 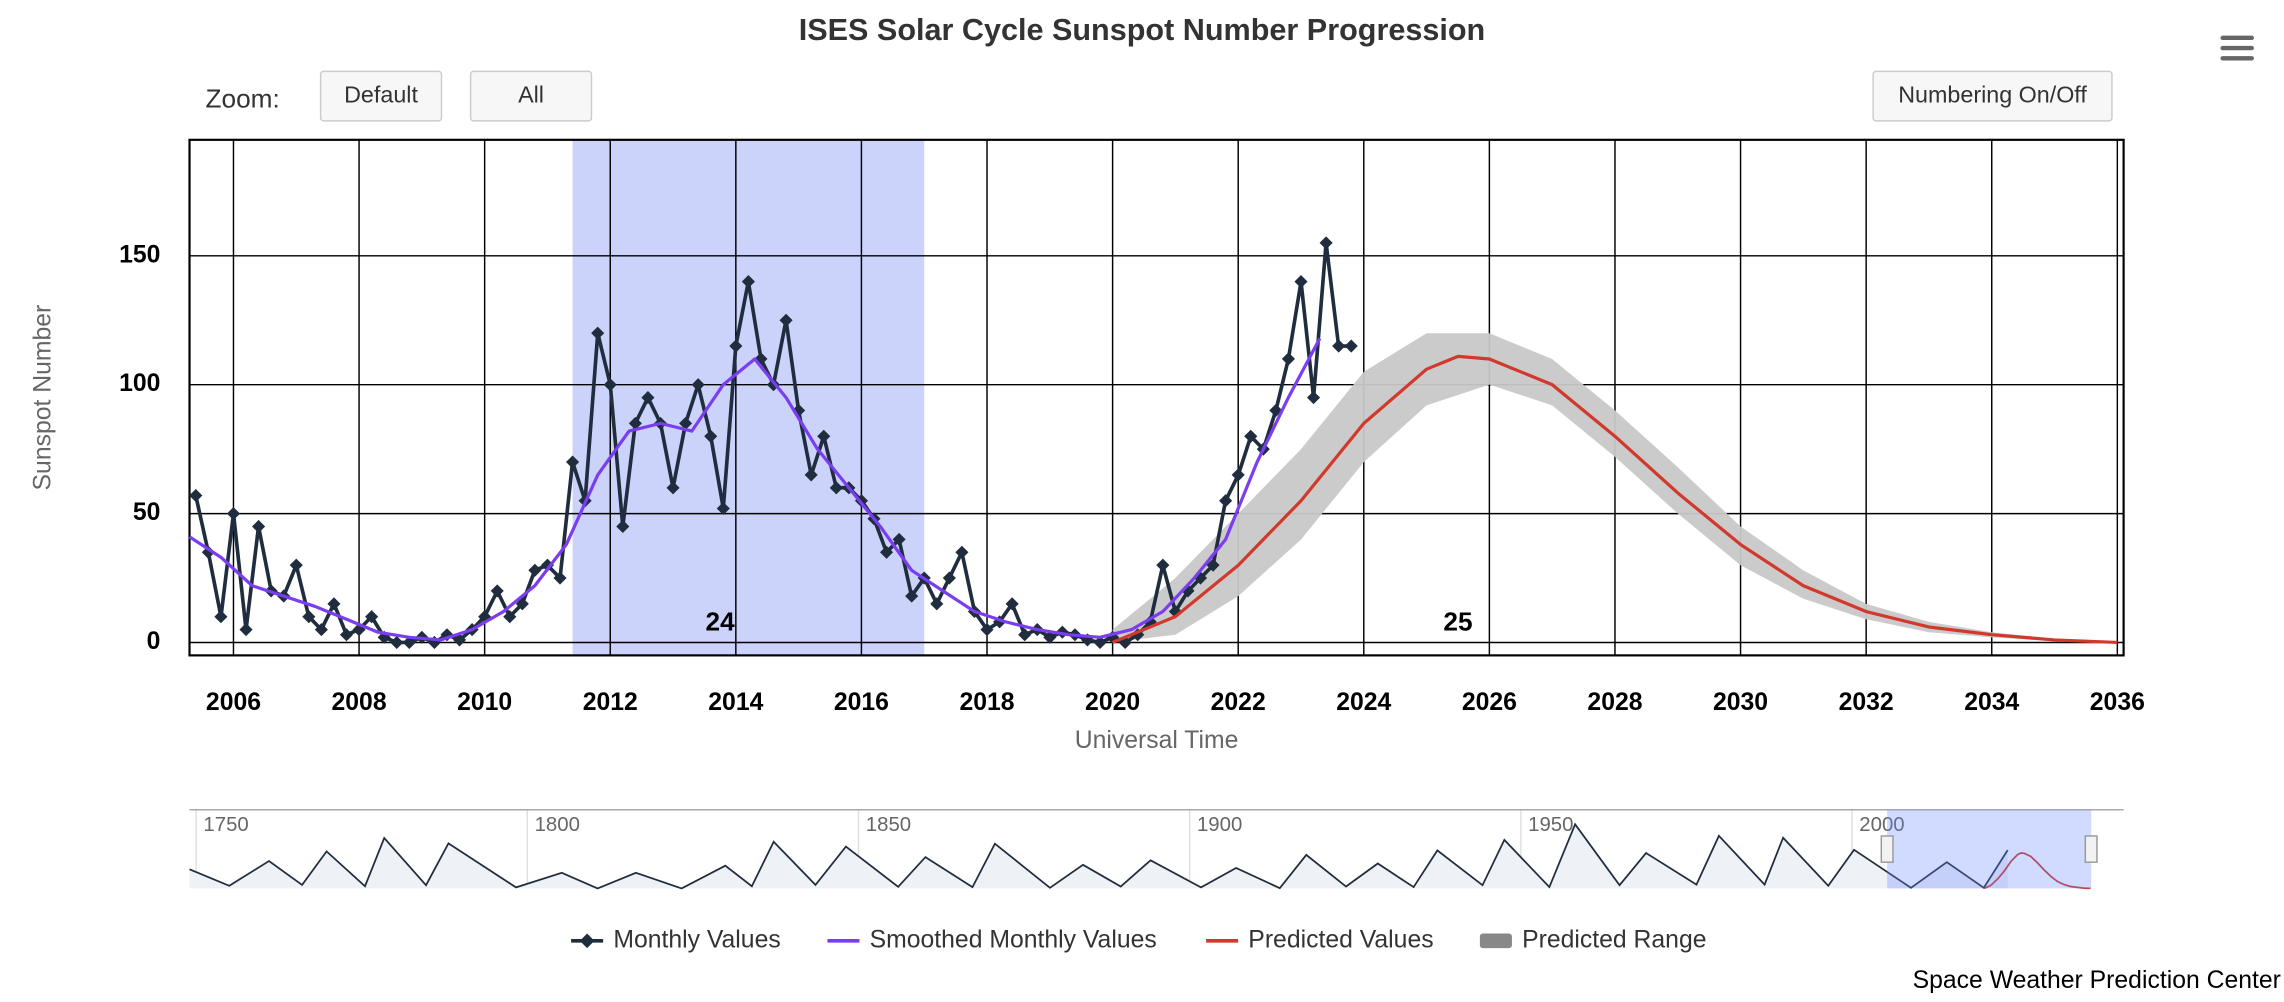 I want to click on menu-button, so click(x=2237, y=48).